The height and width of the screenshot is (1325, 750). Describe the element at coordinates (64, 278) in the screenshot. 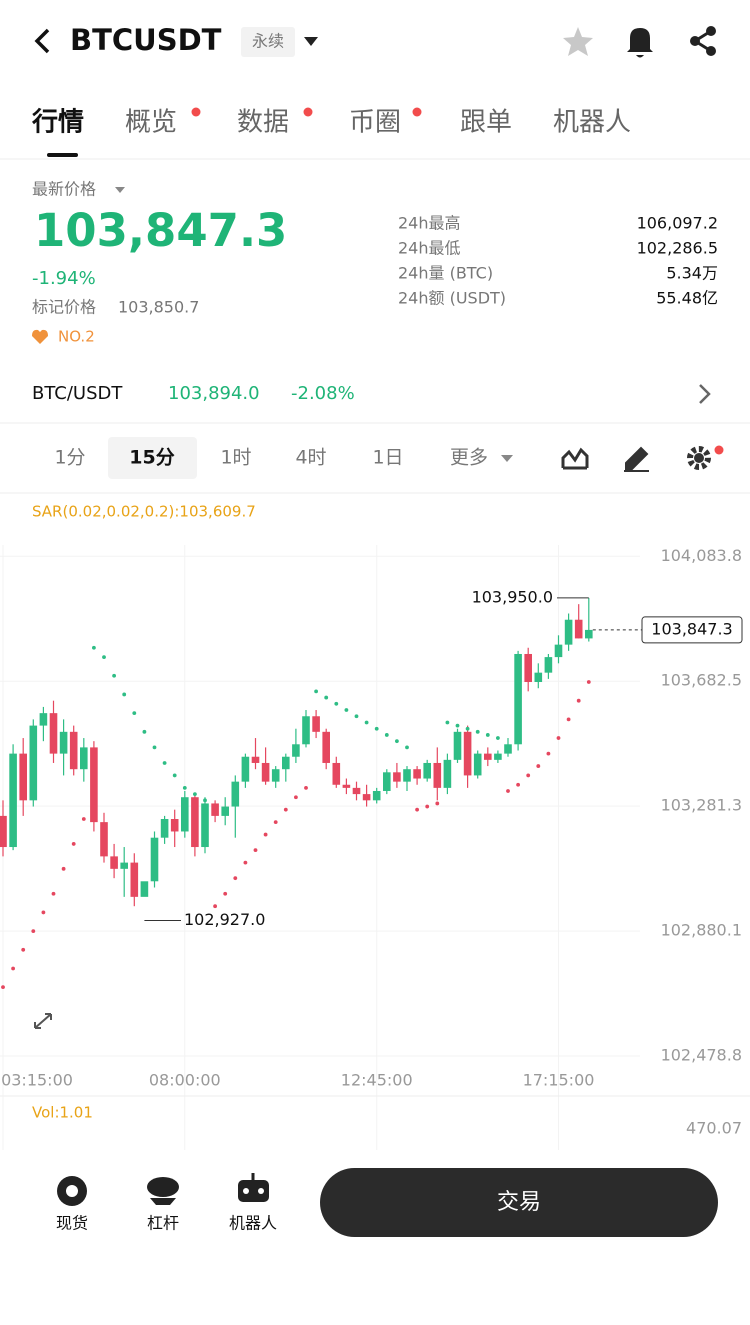

I see `price-change: -1.94%` at that location.